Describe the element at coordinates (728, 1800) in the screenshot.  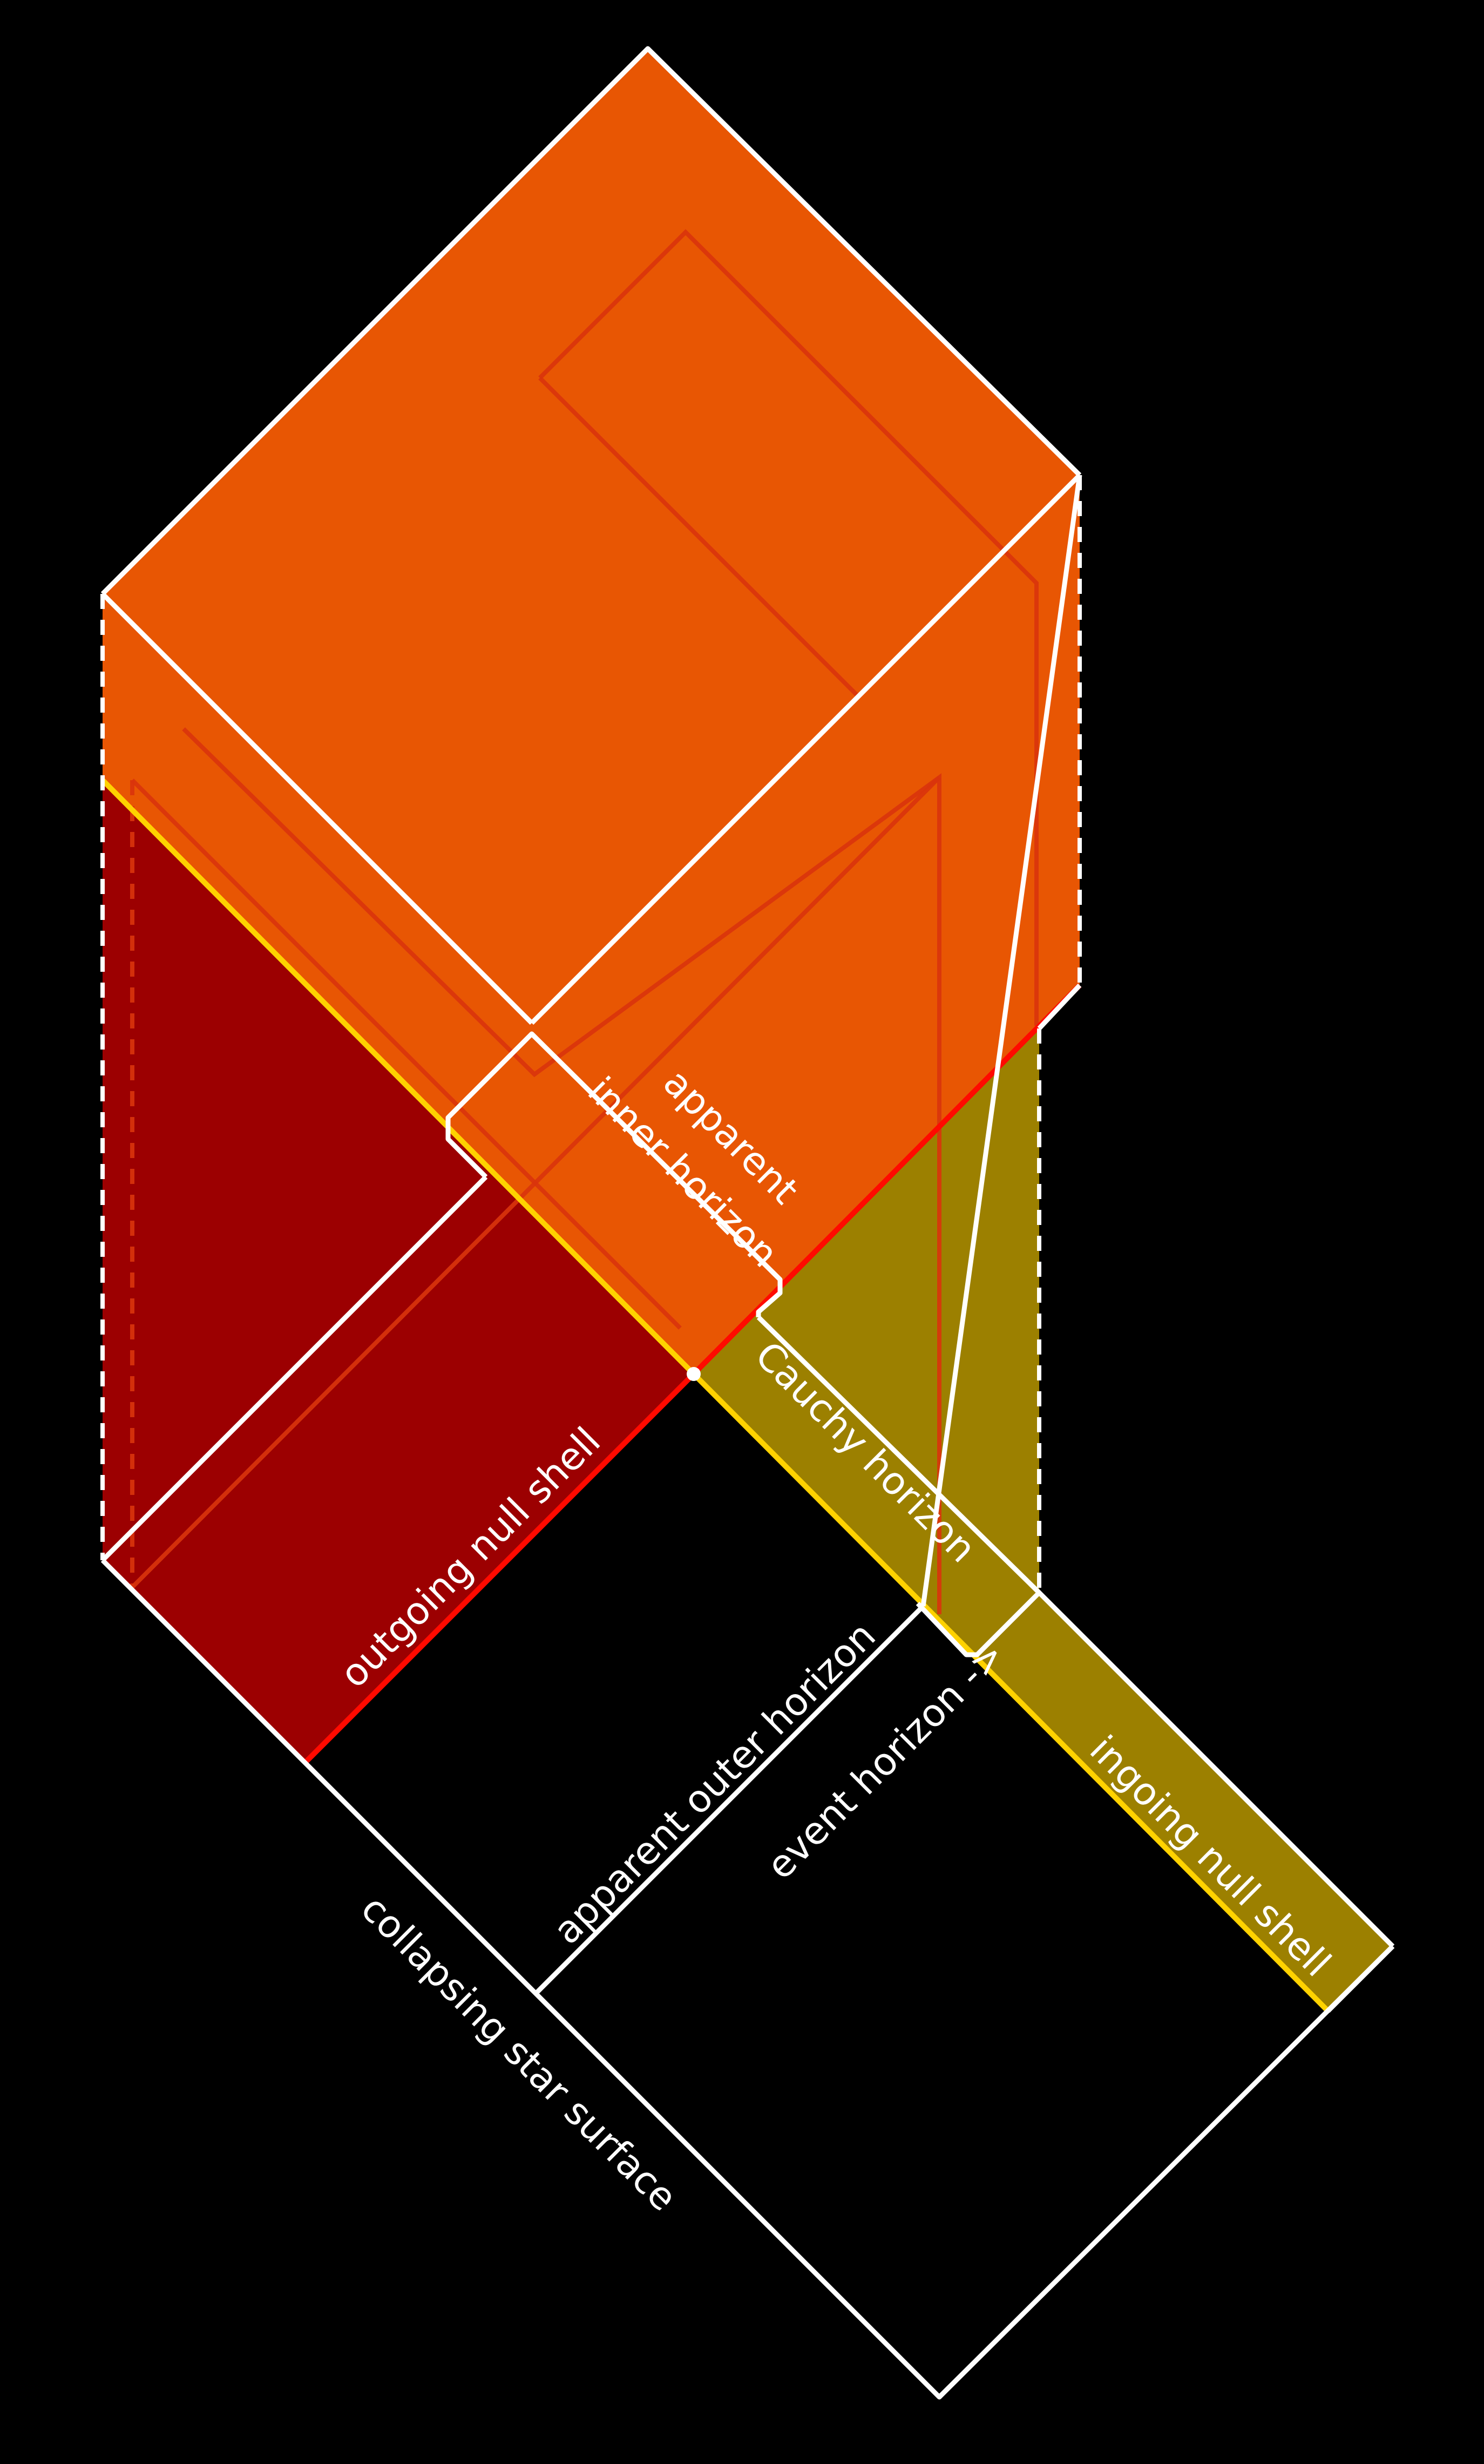
I see `apparent-outer-horizon-line` at that location.